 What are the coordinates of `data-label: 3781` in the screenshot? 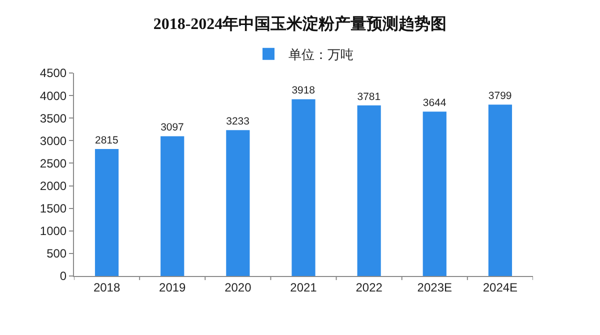 It's located at (369, 97).